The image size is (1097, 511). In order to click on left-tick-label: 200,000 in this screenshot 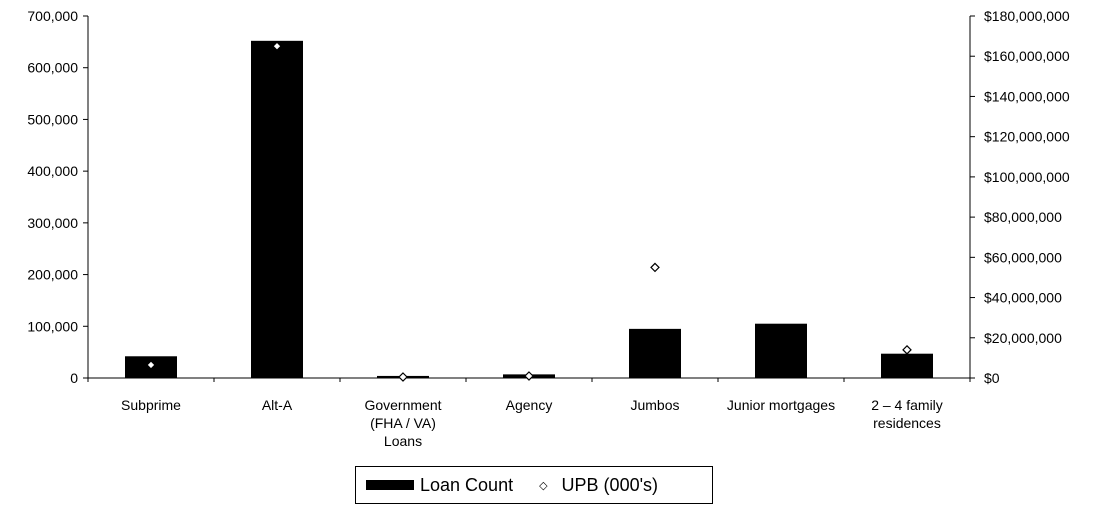, I will do `click(52, 275)`.